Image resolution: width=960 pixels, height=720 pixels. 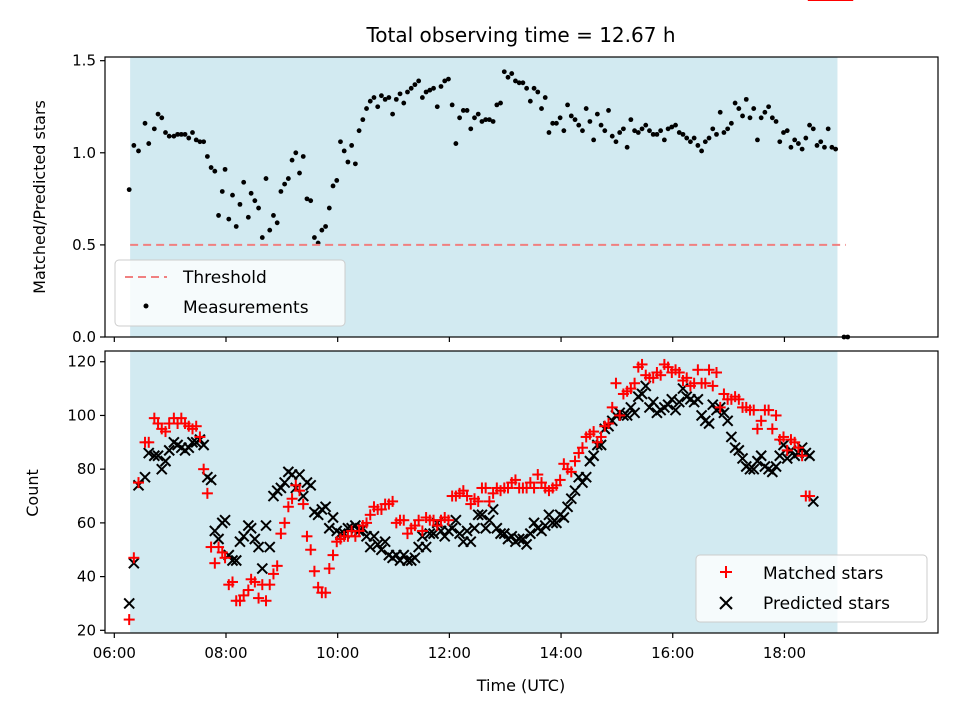 I want to click on bottom-x-ticks: 06:00 08:00 10:00 12:00 14:00 16:00 18:00, so click(x=449, y=647).